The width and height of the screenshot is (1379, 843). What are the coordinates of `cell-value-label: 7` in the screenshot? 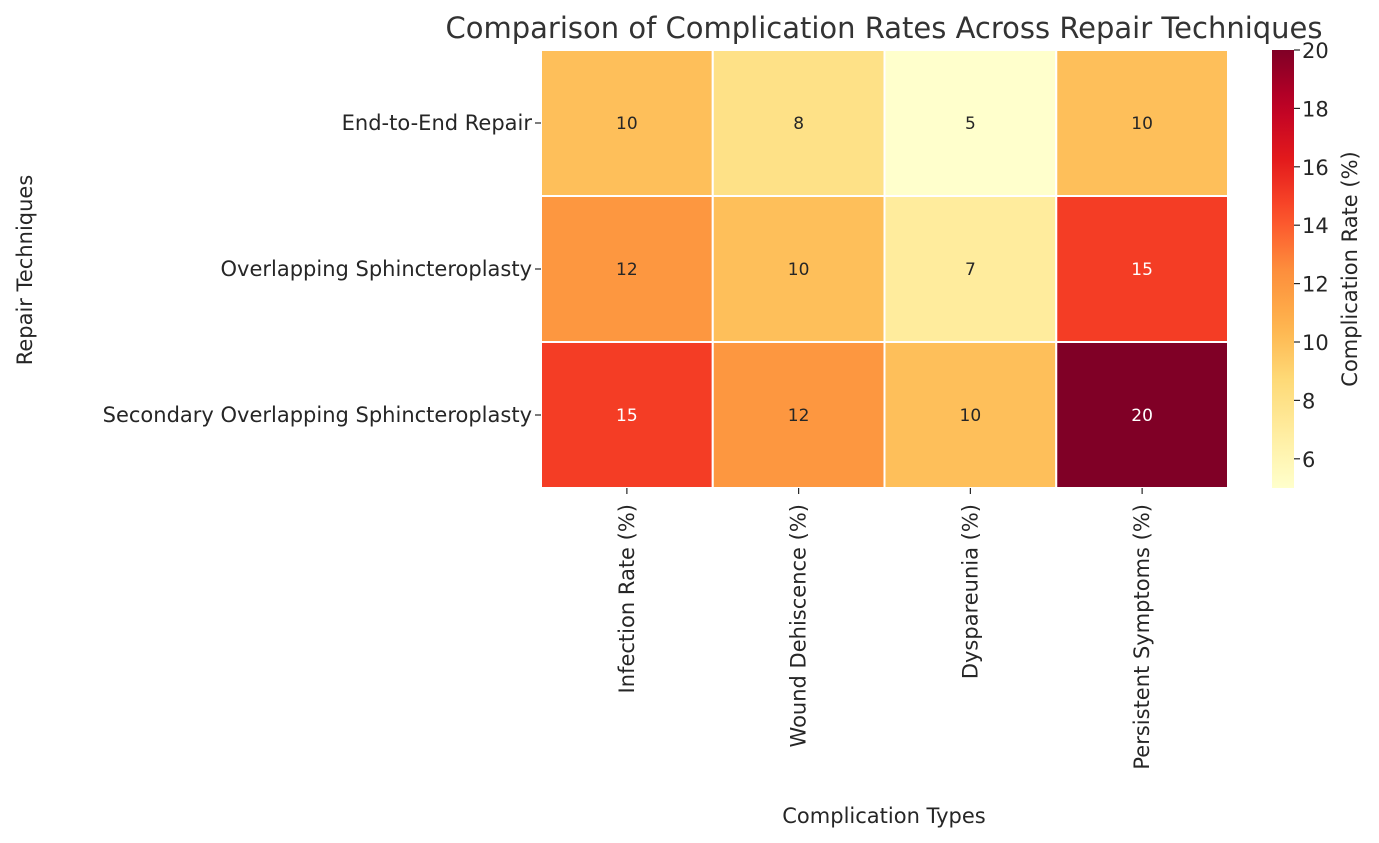 It's located at (970, 270).